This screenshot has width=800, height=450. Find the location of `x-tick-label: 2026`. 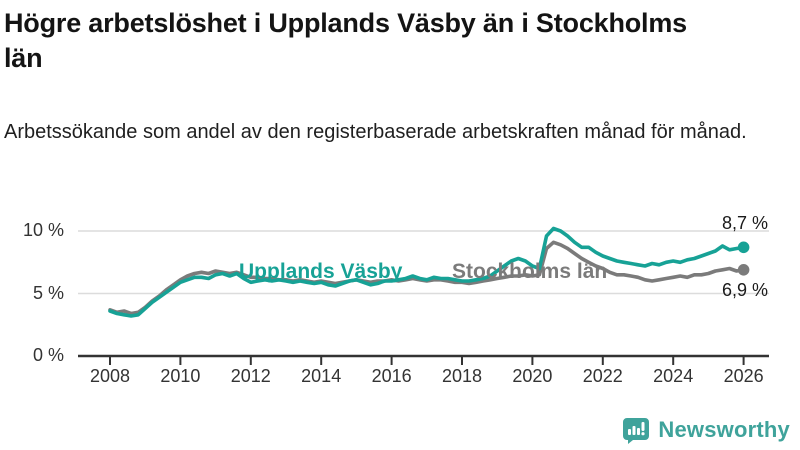

x-tick-label: 2026 is located at coordinates (743, 376).